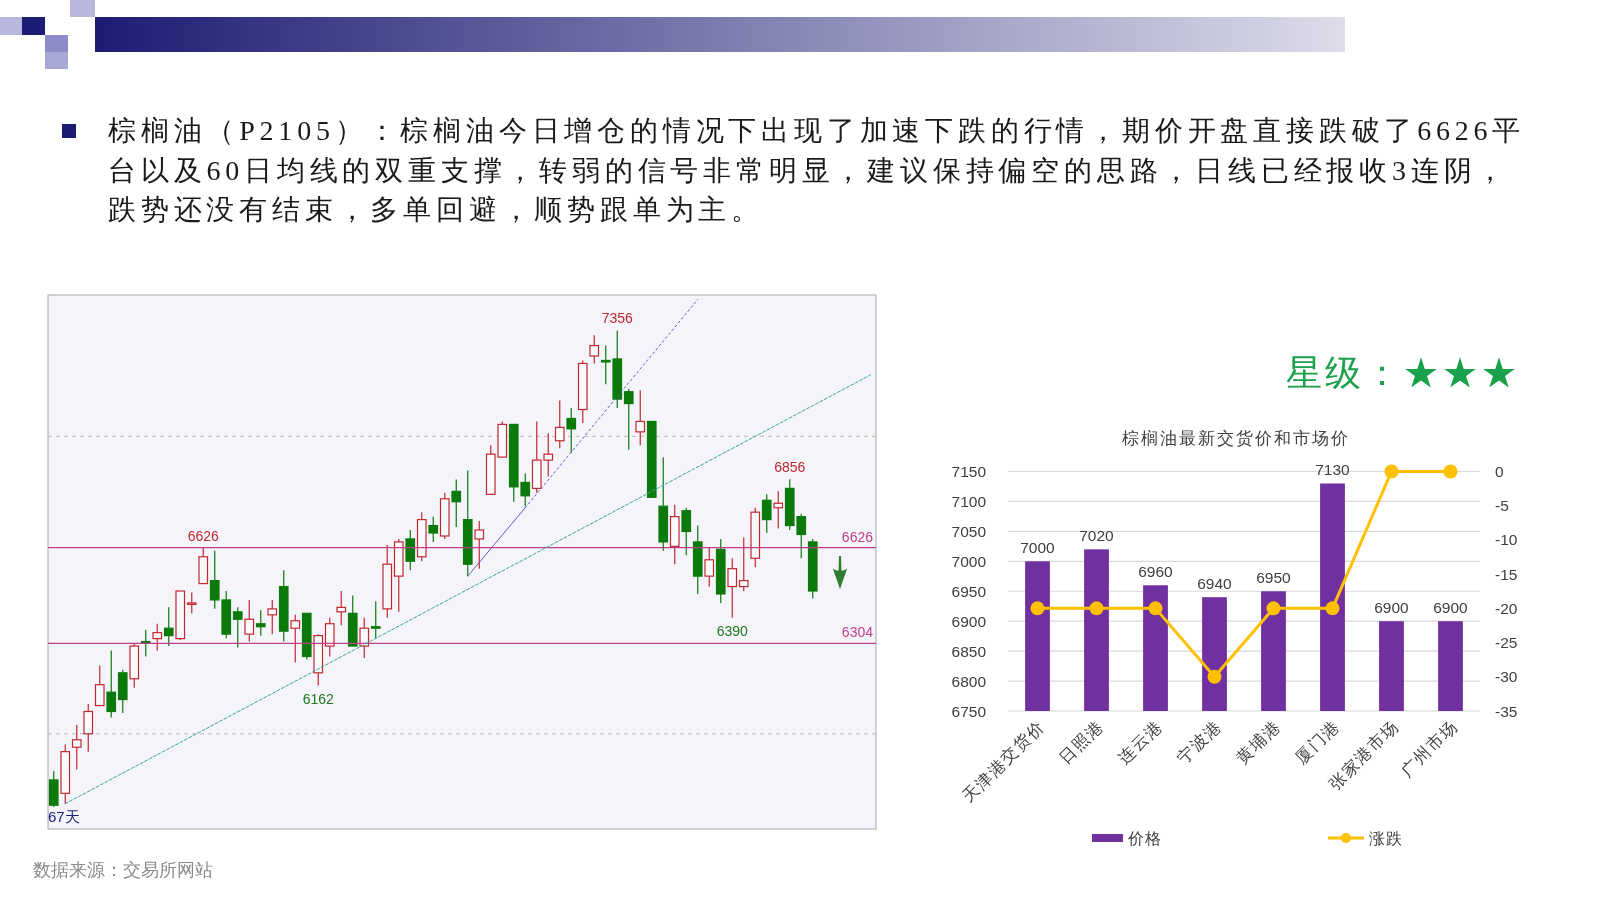 This screenshot has height=900, width=1600. Describe the element at coordinates (790, 467) in the screenshot. I see `annotation: 6856` at that location.